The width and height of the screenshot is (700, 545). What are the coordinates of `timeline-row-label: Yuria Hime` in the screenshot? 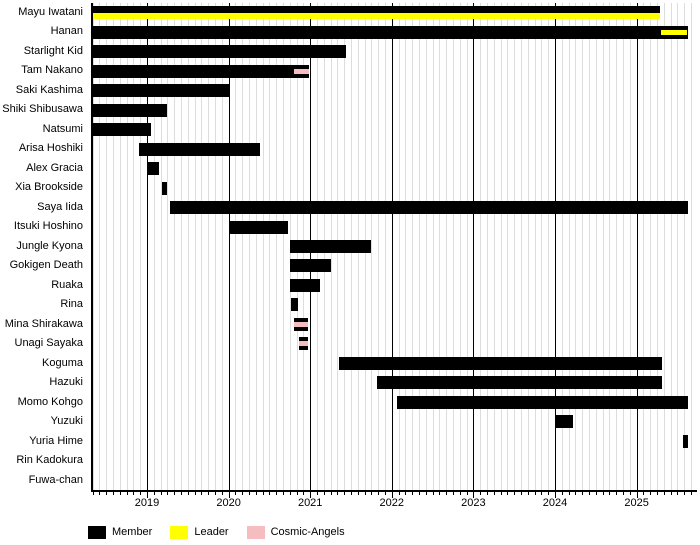 It's located at (56, 440).